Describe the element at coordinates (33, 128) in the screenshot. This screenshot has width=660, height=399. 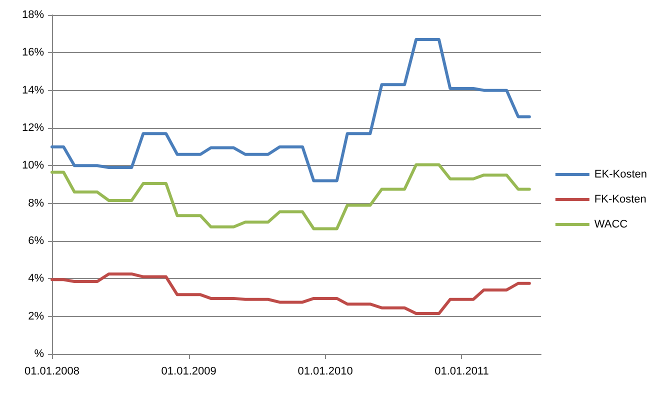
I see `y-tick-label: 12%` at that location.